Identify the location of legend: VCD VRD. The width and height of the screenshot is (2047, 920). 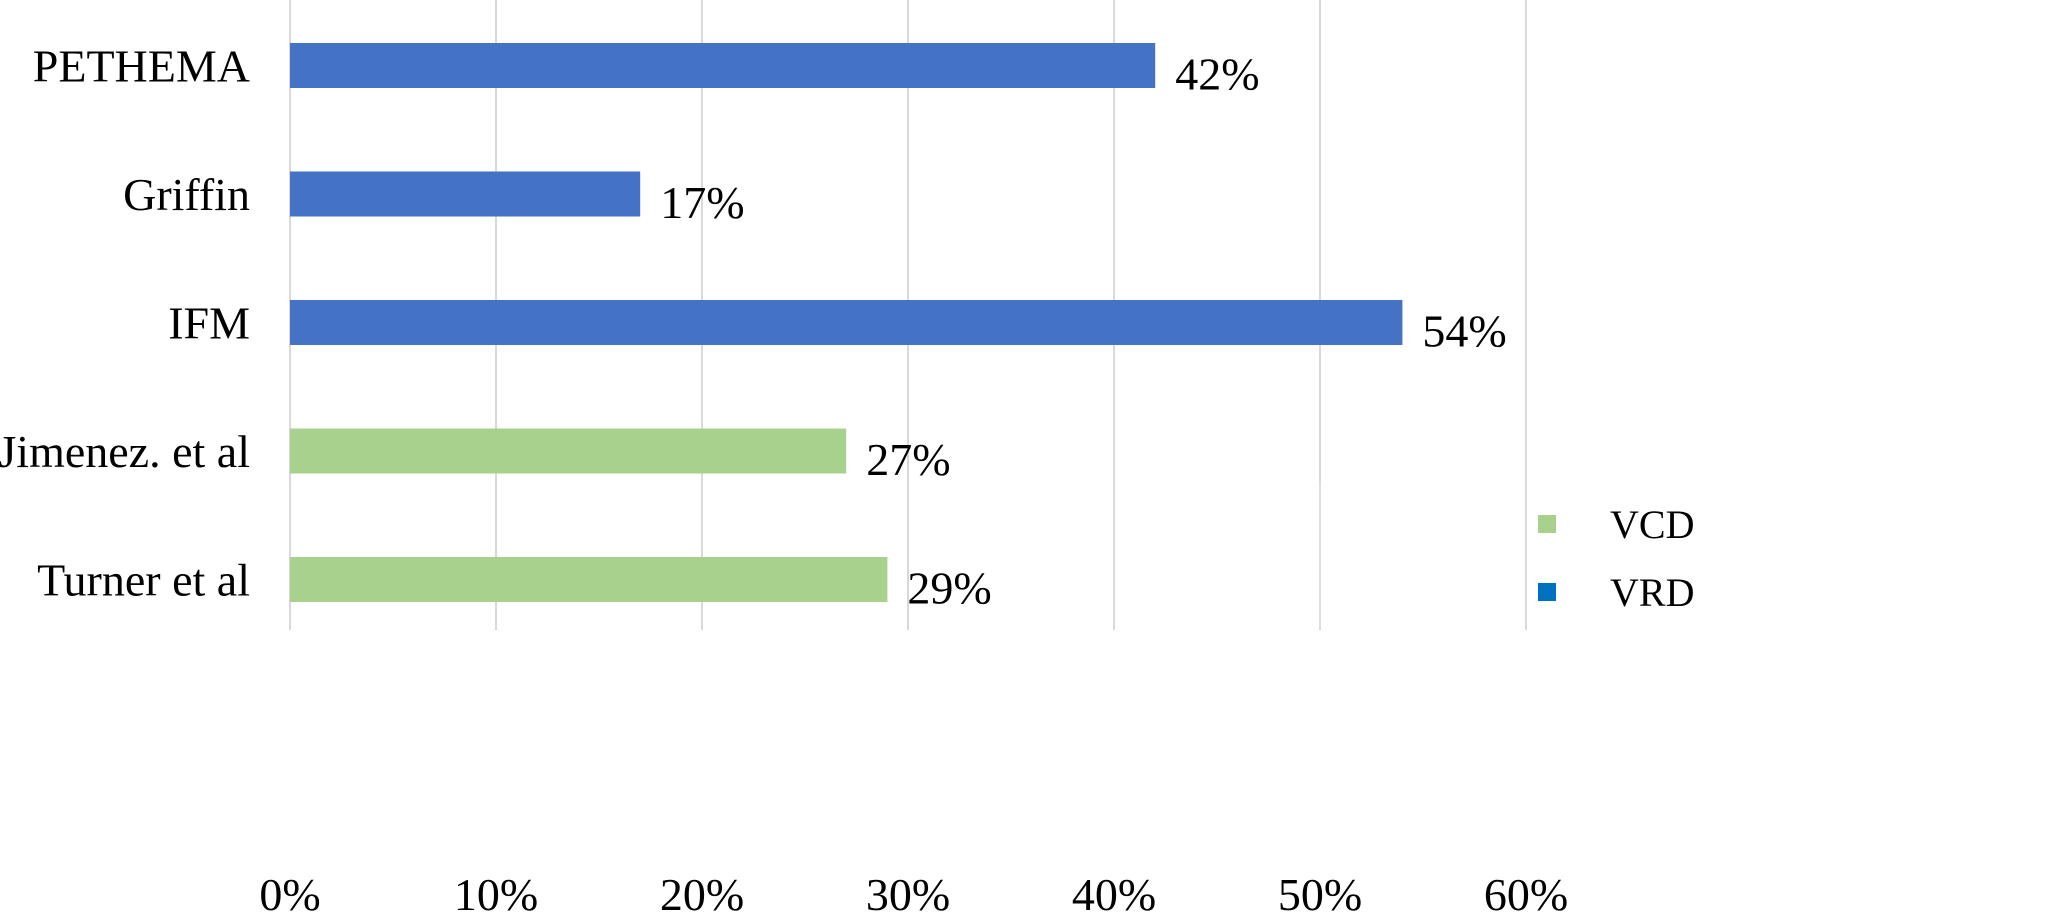
(1506, 556).